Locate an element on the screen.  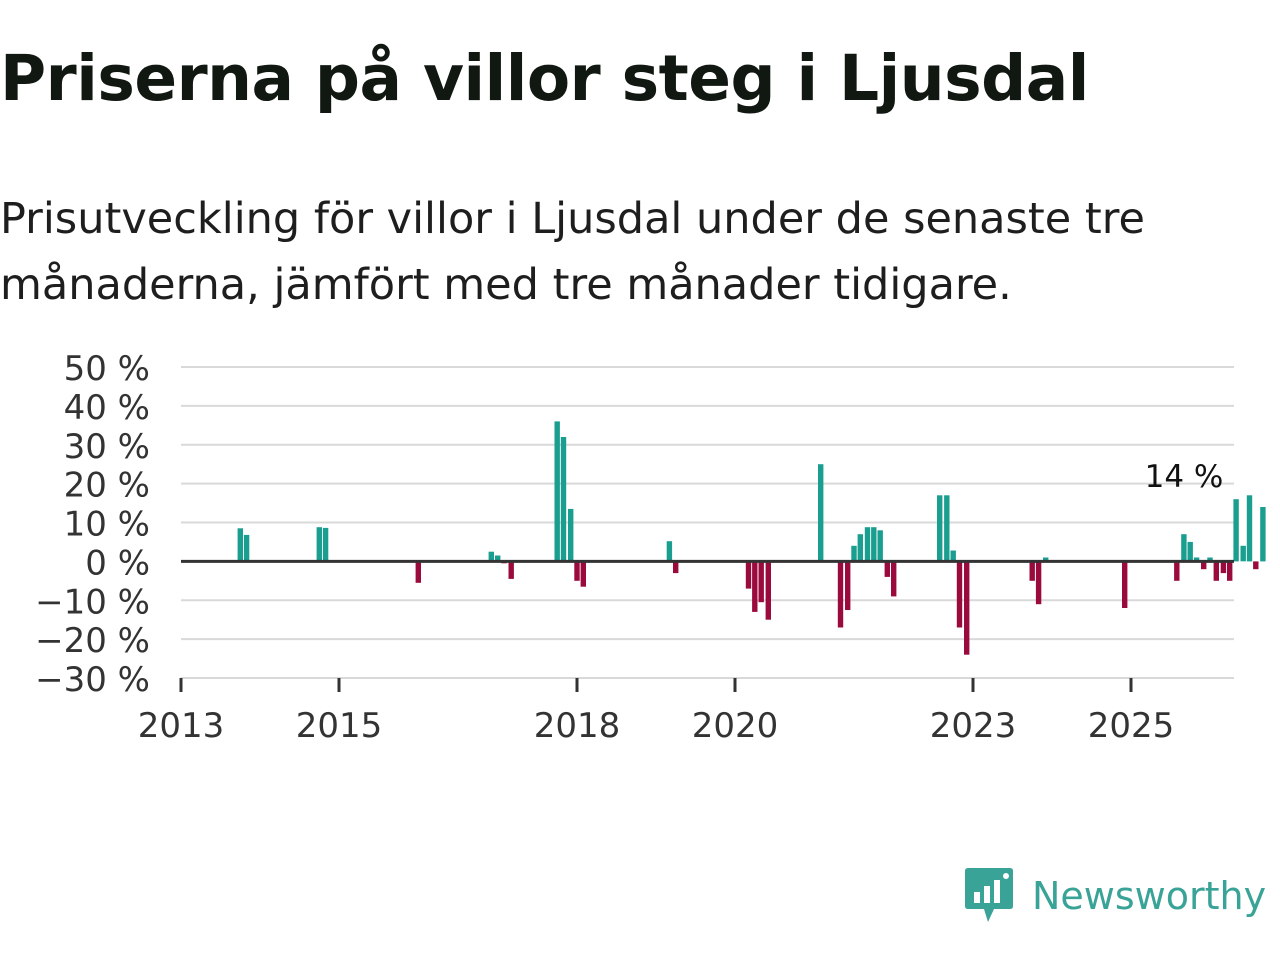
y-tick-label: 50 % is located at coordinates (107, 369).